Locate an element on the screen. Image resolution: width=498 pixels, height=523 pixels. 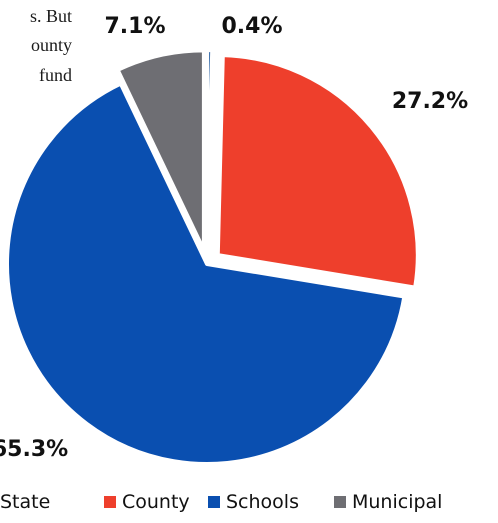
legend-item-municipal: Municipal is located at coordinates (388, 502).